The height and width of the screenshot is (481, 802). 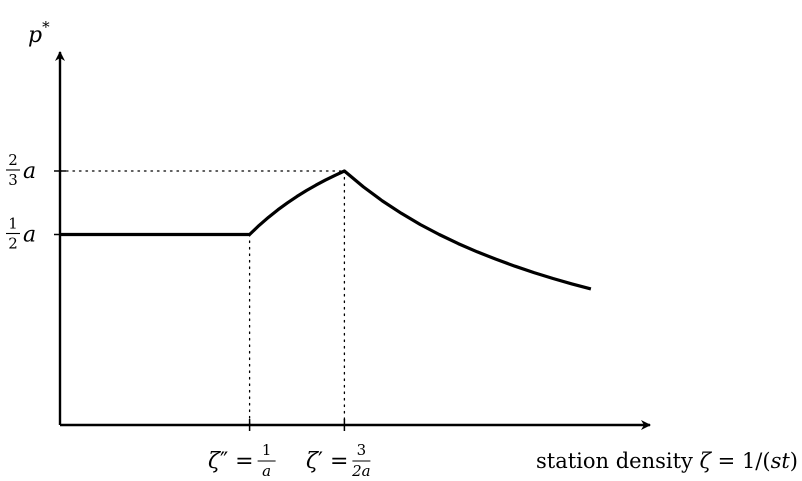 I want to click on x-tick-label-1-den: 2a, so click(x=361, y=471).